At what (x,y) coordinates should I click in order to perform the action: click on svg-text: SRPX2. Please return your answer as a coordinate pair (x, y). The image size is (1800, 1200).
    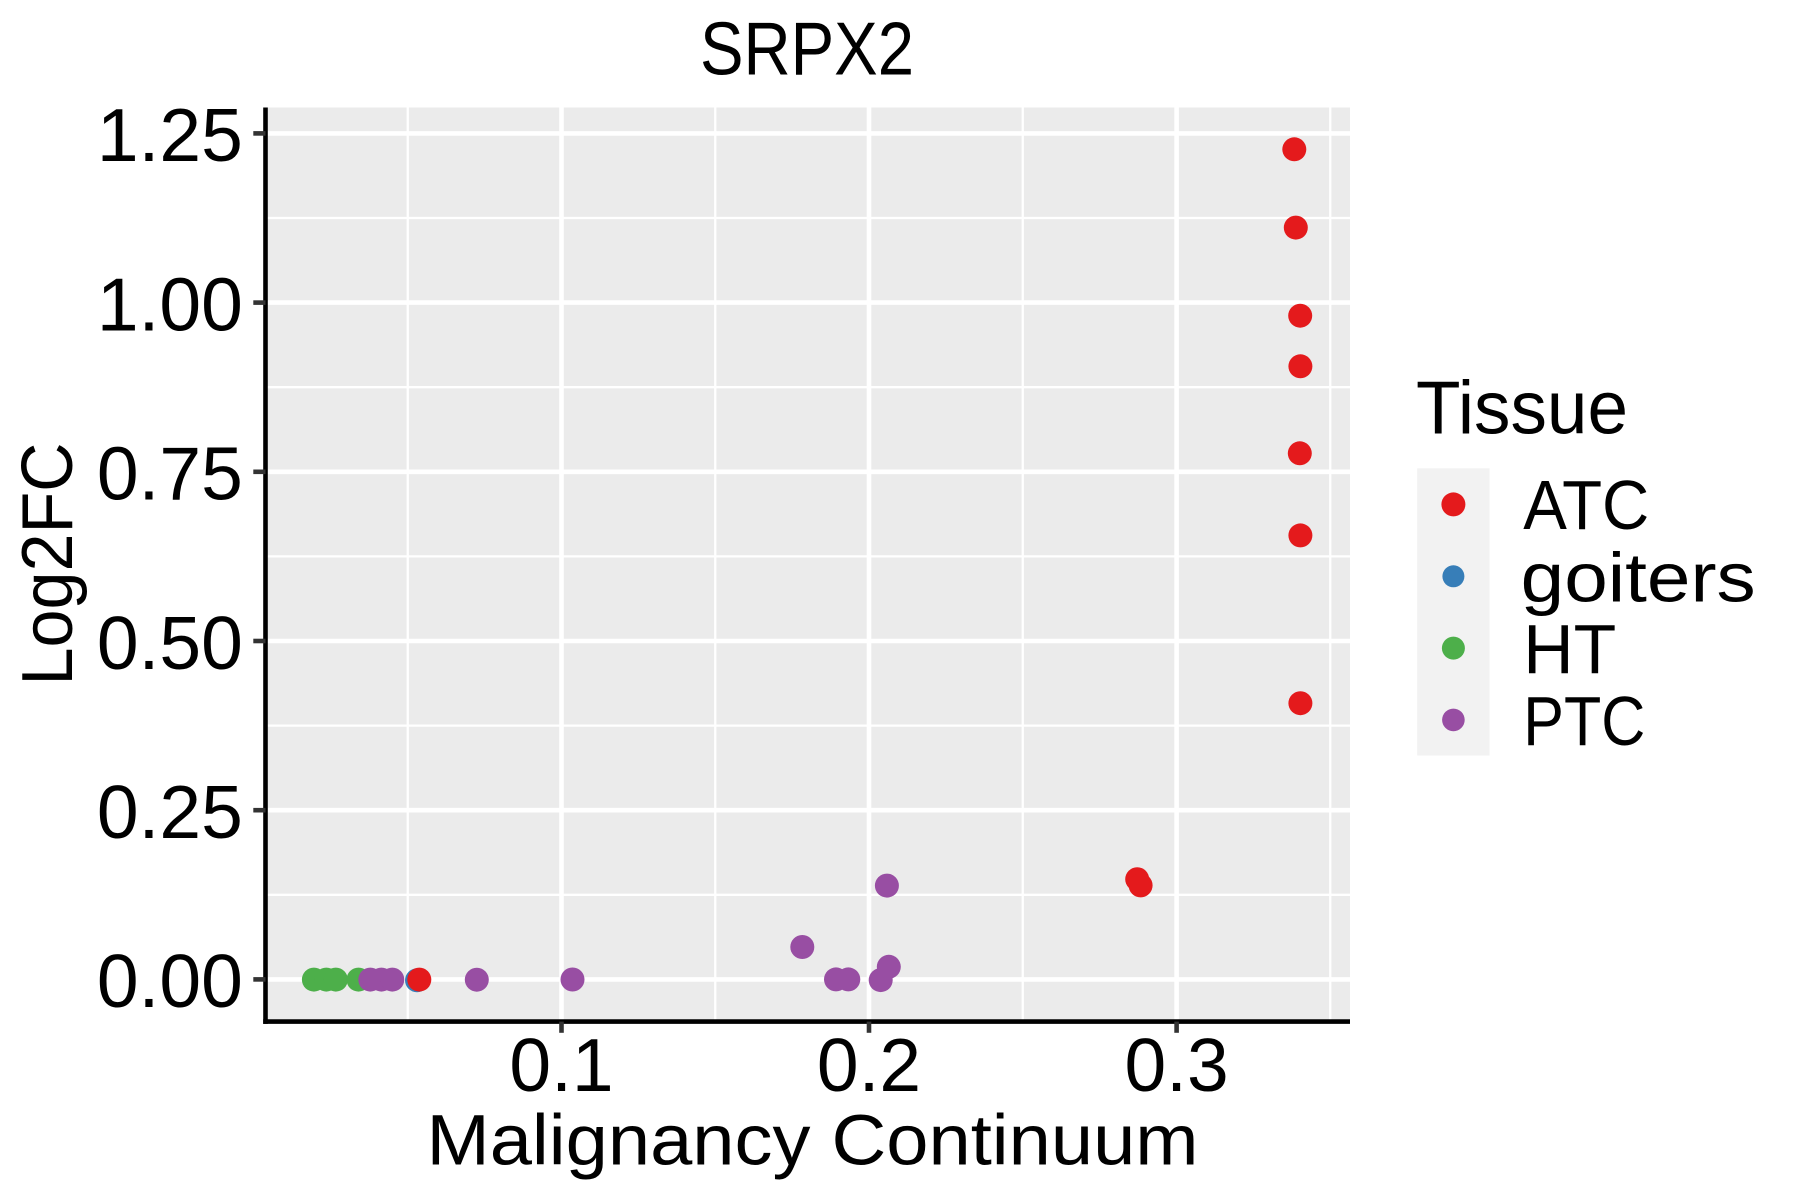
    Looking at the image, I should click on (807, 49).